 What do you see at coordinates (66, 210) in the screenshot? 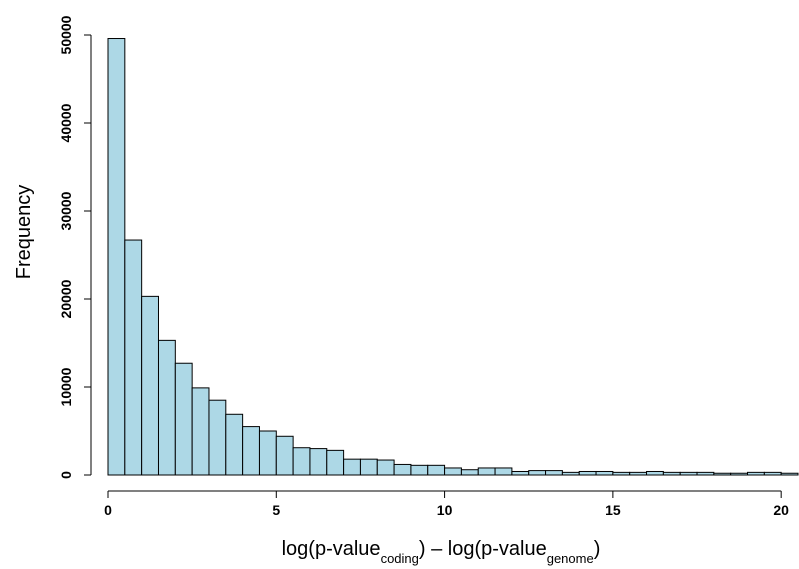
I see `y-tick-label: 30000` at bounding box center [66, 210].